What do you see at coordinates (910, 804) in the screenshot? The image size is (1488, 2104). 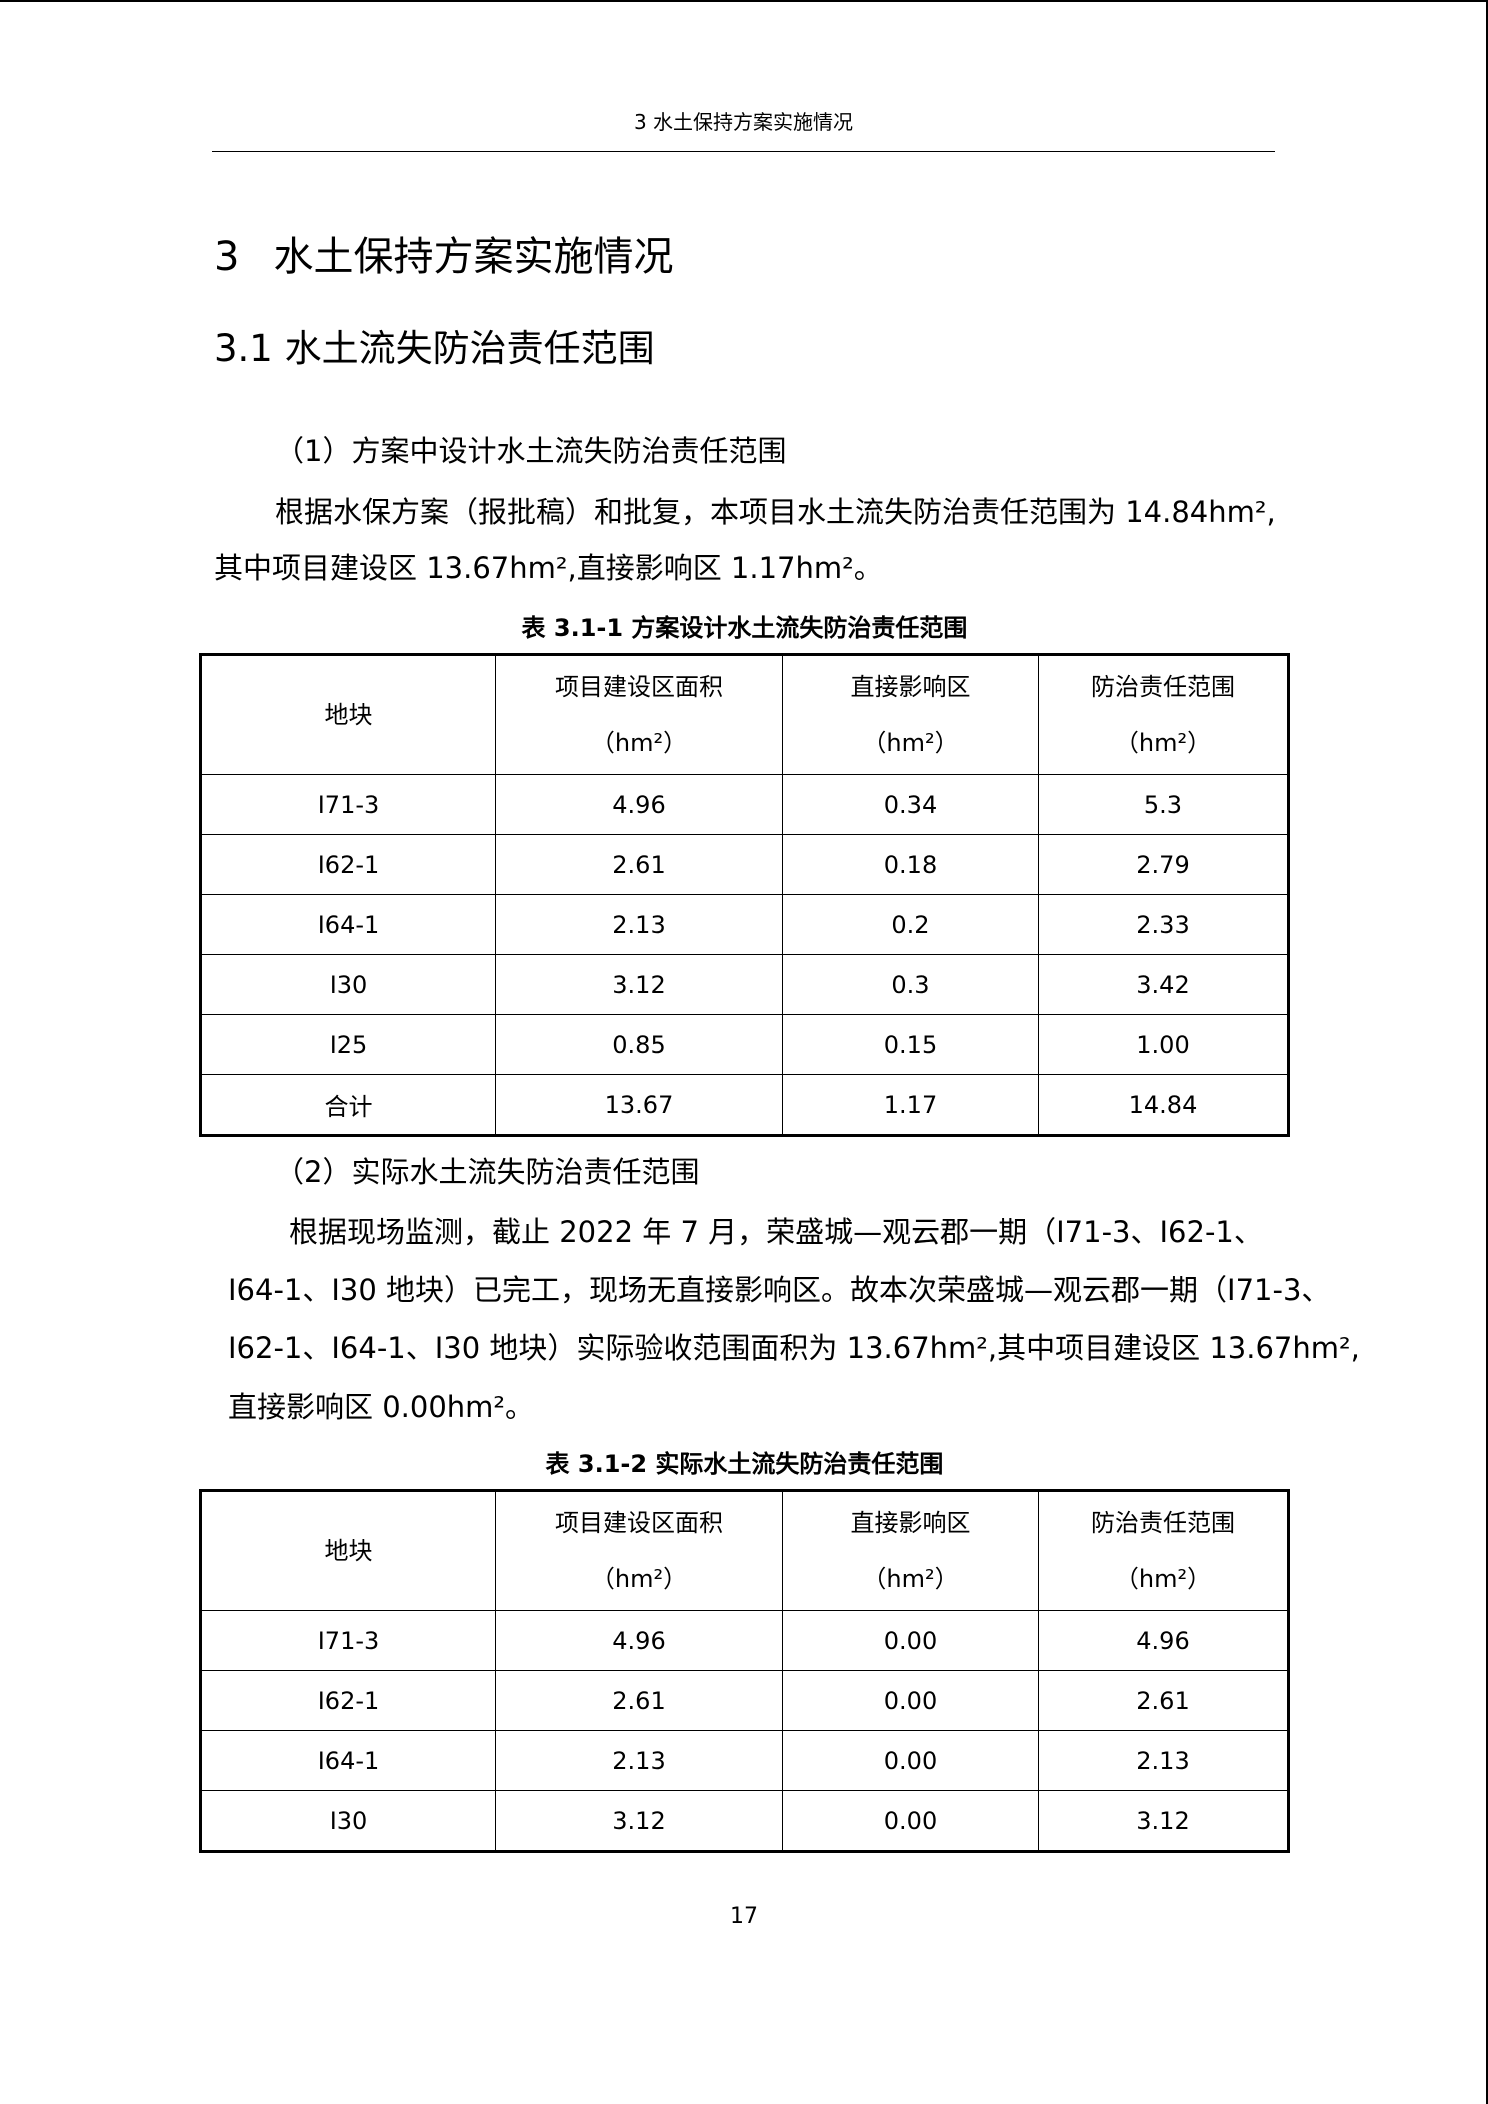 I see `table-cell: 0.34` at bounding box center [910, 804].